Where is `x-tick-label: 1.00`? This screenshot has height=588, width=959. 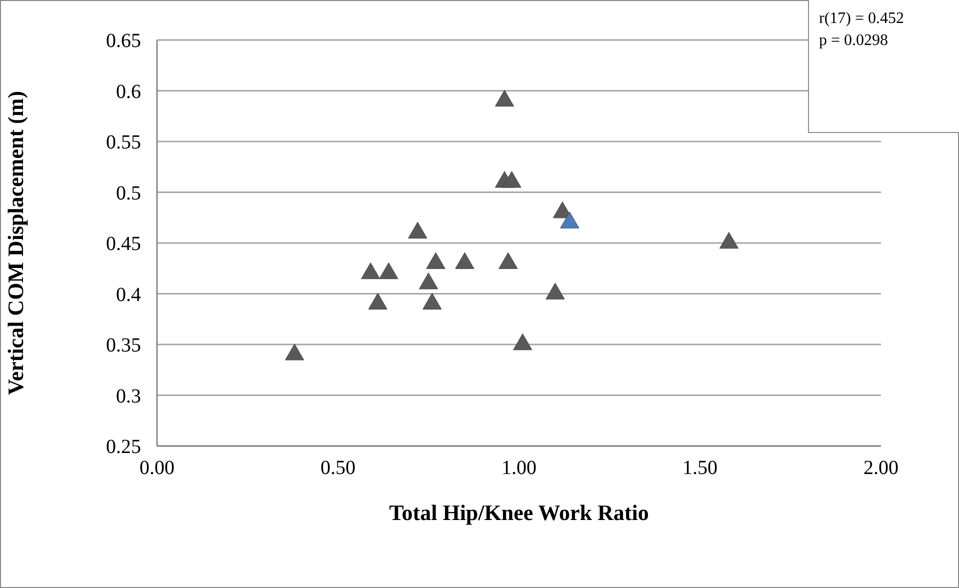
x-tick-label: 1.00 is located at coordinates (519, 468).